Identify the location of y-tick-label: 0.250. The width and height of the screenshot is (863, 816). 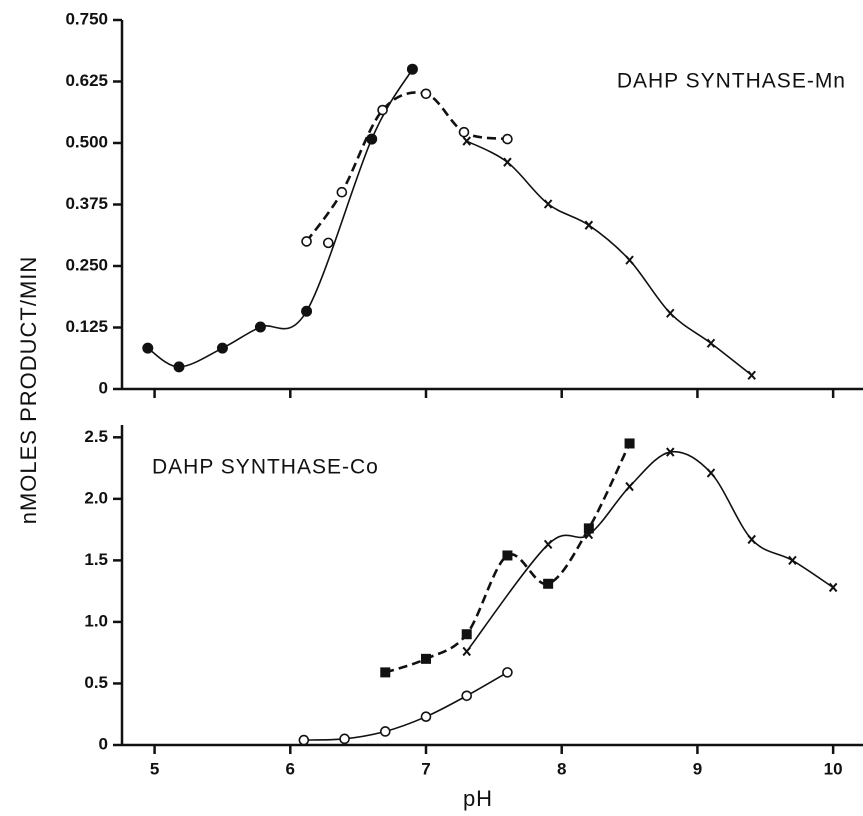
(86, 264).